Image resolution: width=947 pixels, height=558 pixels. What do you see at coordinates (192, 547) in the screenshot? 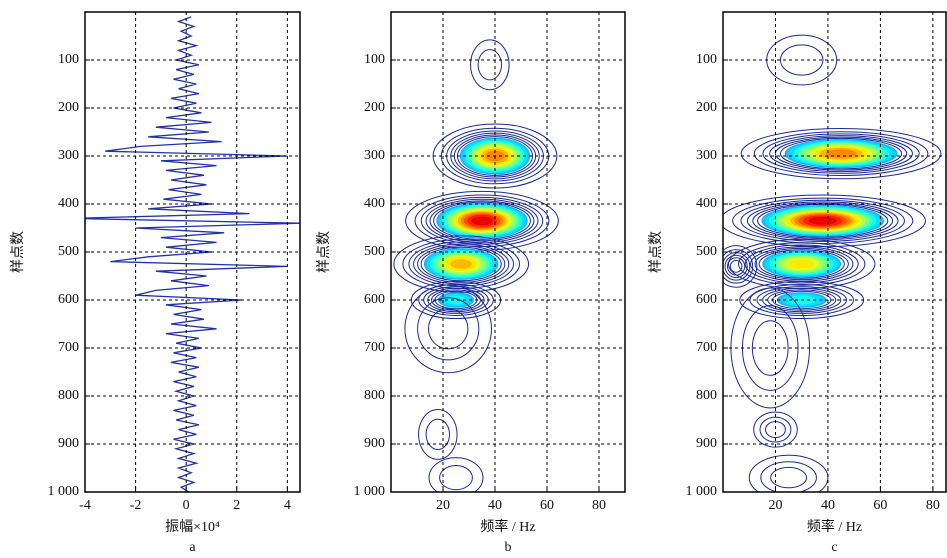
I see `panel-caption: a` at bounding box center [192, 547].